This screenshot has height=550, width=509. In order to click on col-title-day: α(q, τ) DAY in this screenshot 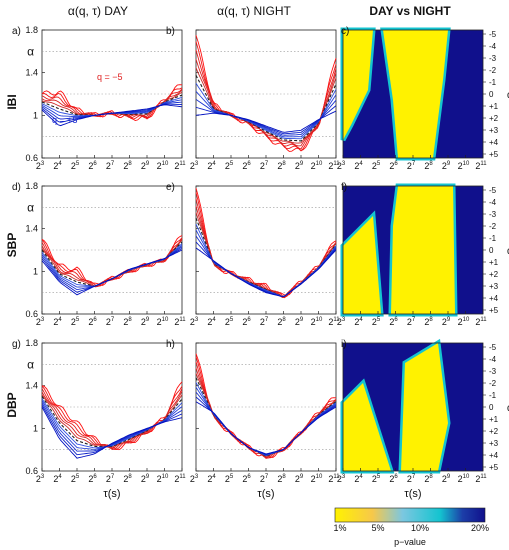, I will do `click(98, 11)`.